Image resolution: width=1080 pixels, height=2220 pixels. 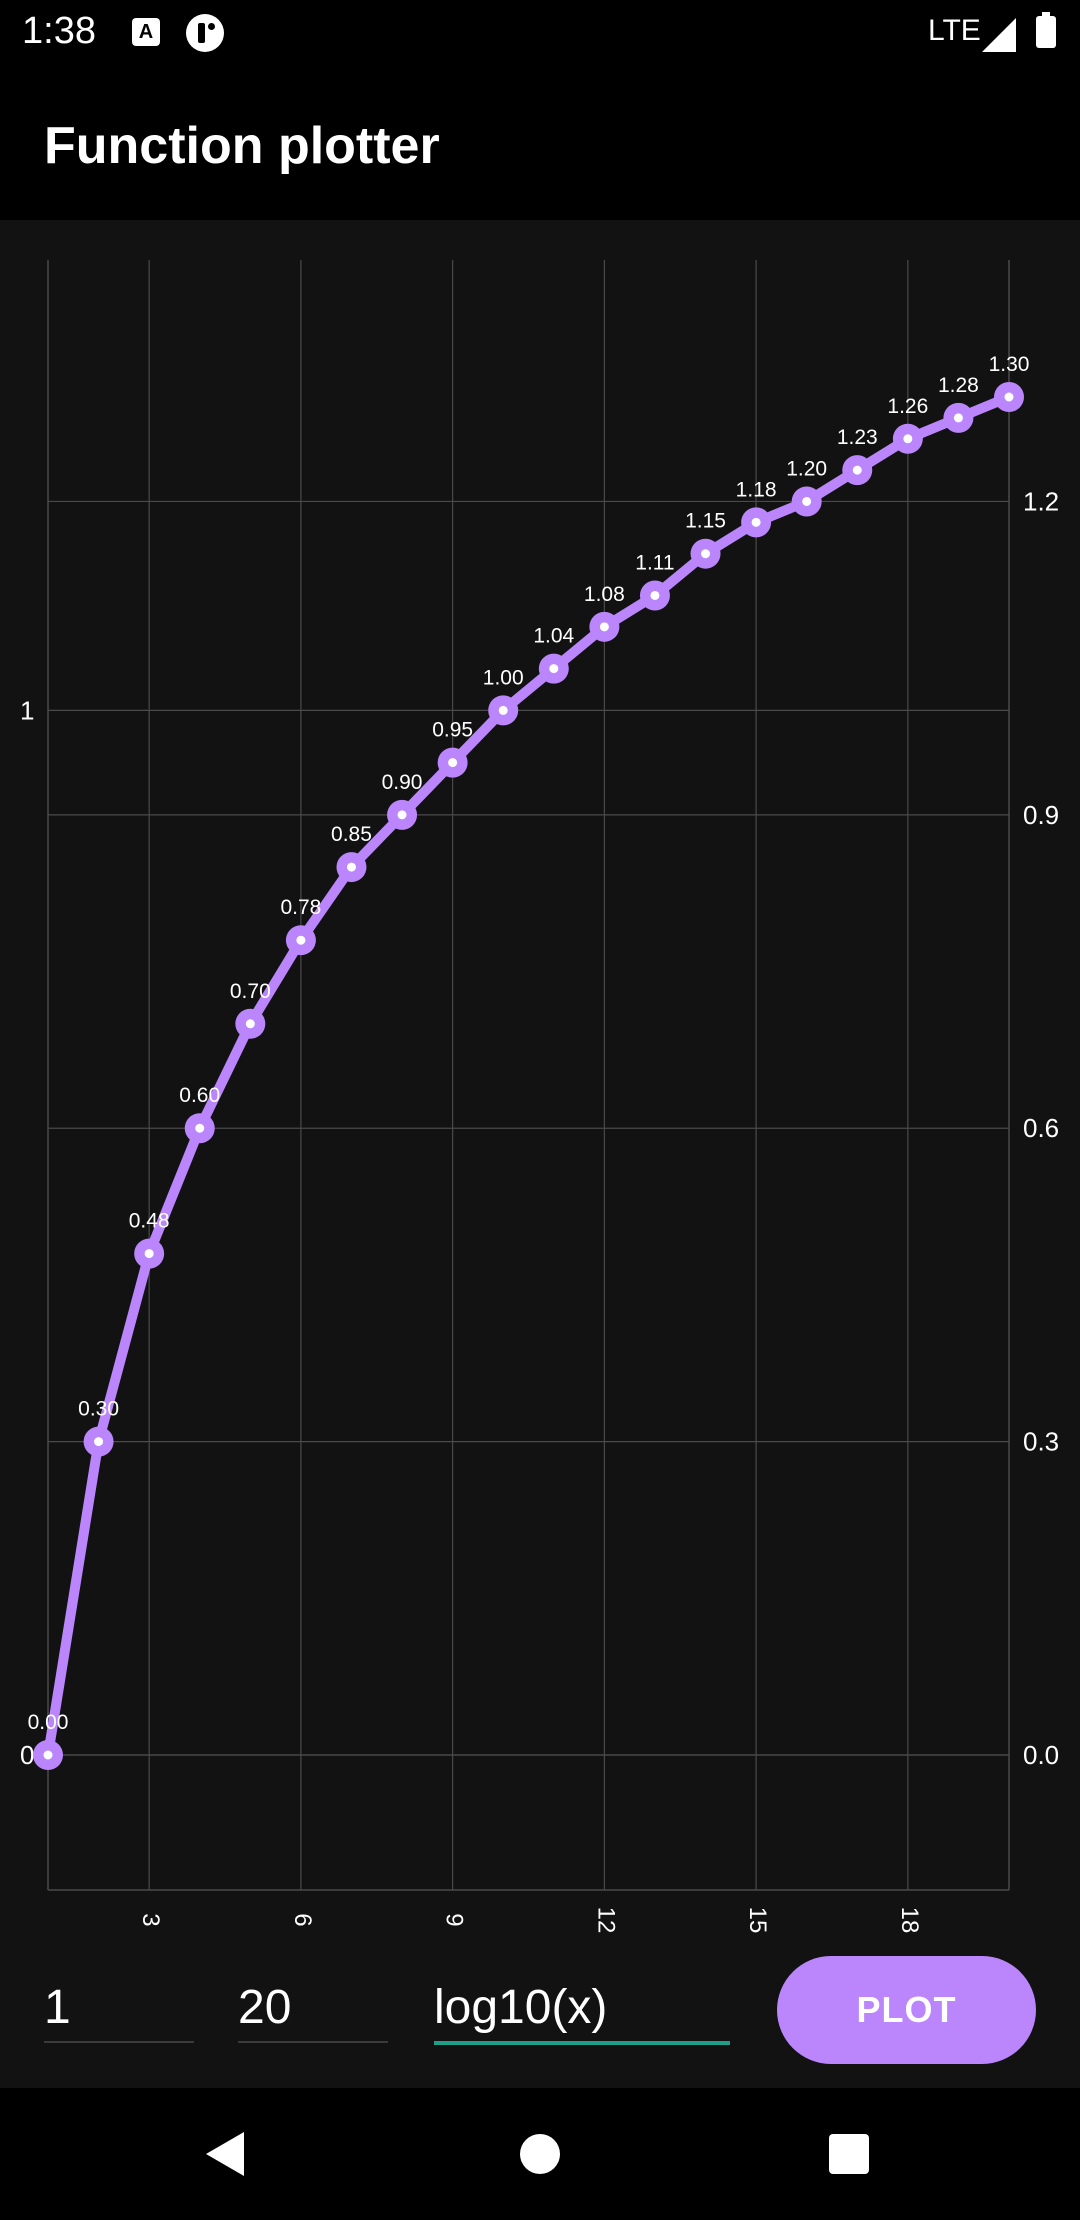 What do you see at coordinates (907, 406) in the screenshot?
I see `data-label: 1.26` at bounding box center [907, 406].